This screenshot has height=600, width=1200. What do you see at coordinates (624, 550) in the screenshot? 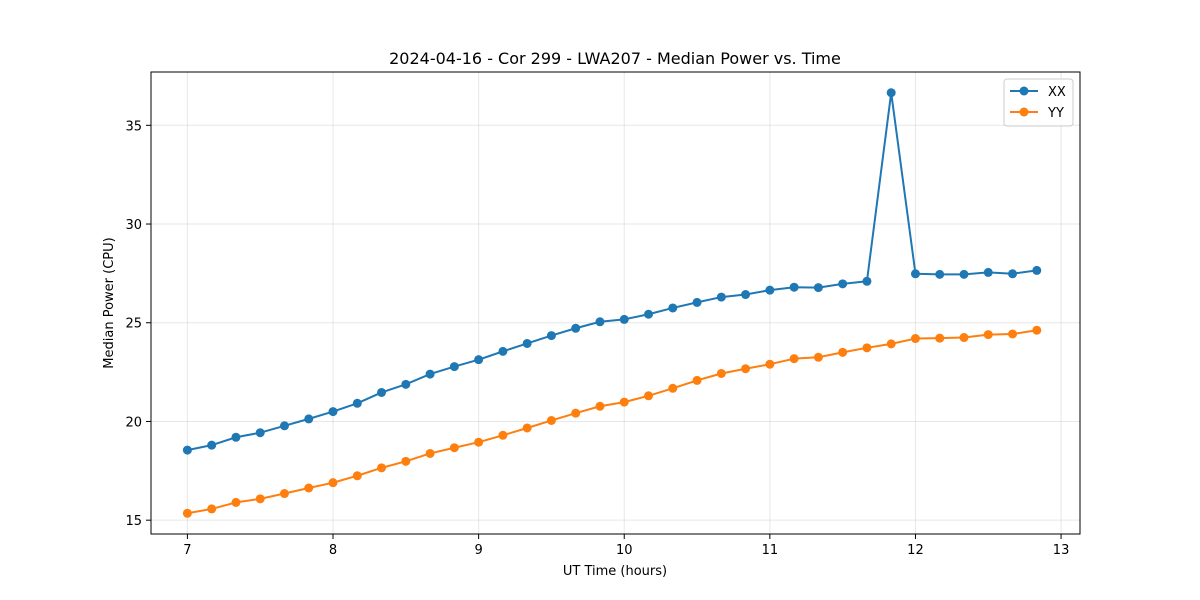
I see `x-tick-label: 10` at bounding box center [624, 550].